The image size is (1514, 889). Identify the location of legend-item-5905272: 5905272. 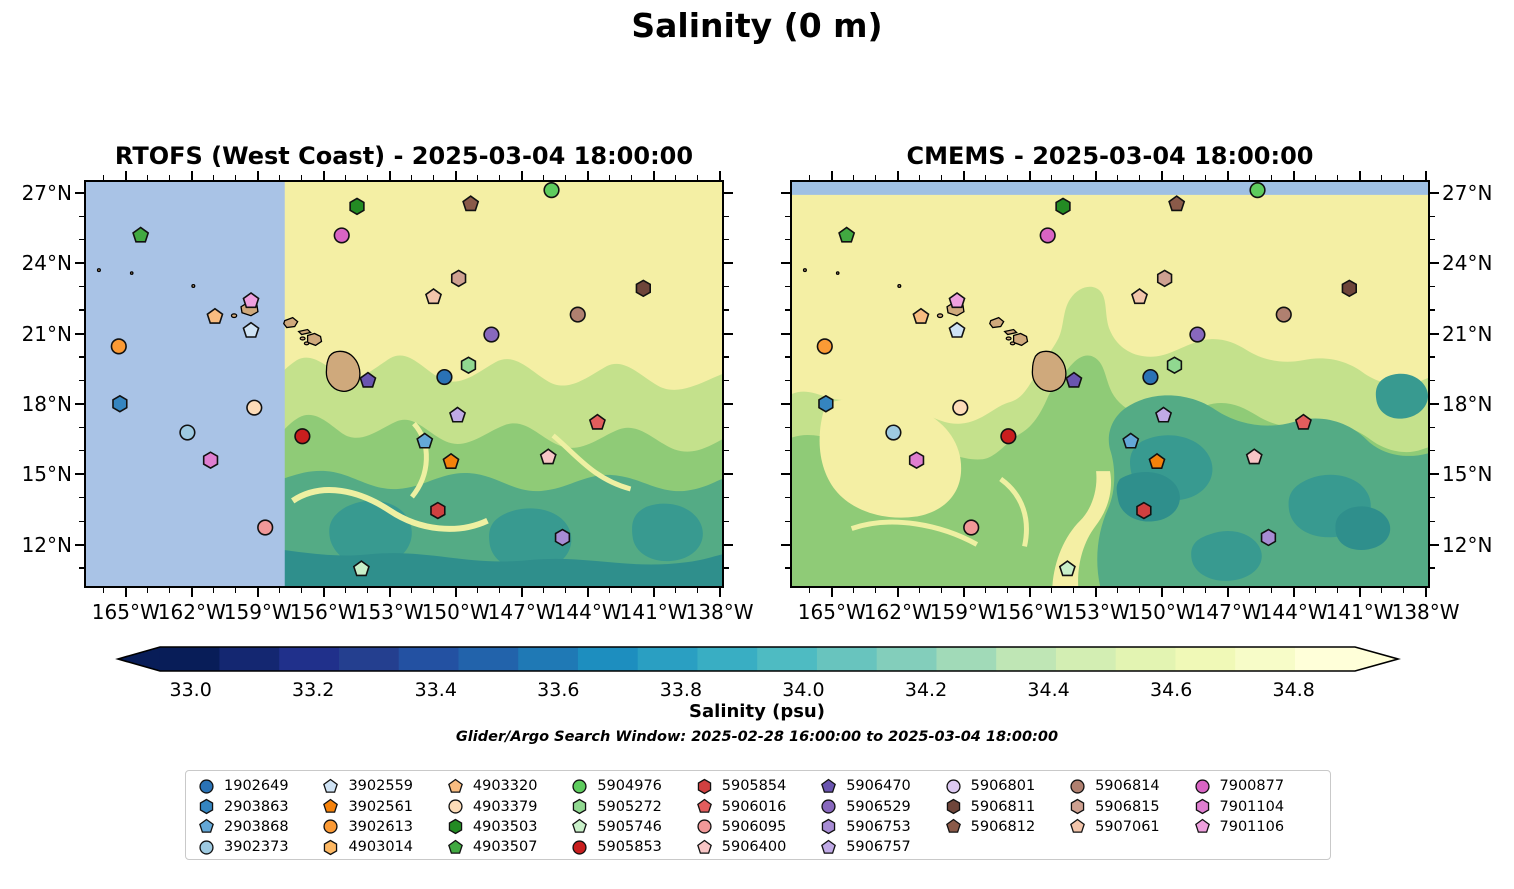
(633, 806).